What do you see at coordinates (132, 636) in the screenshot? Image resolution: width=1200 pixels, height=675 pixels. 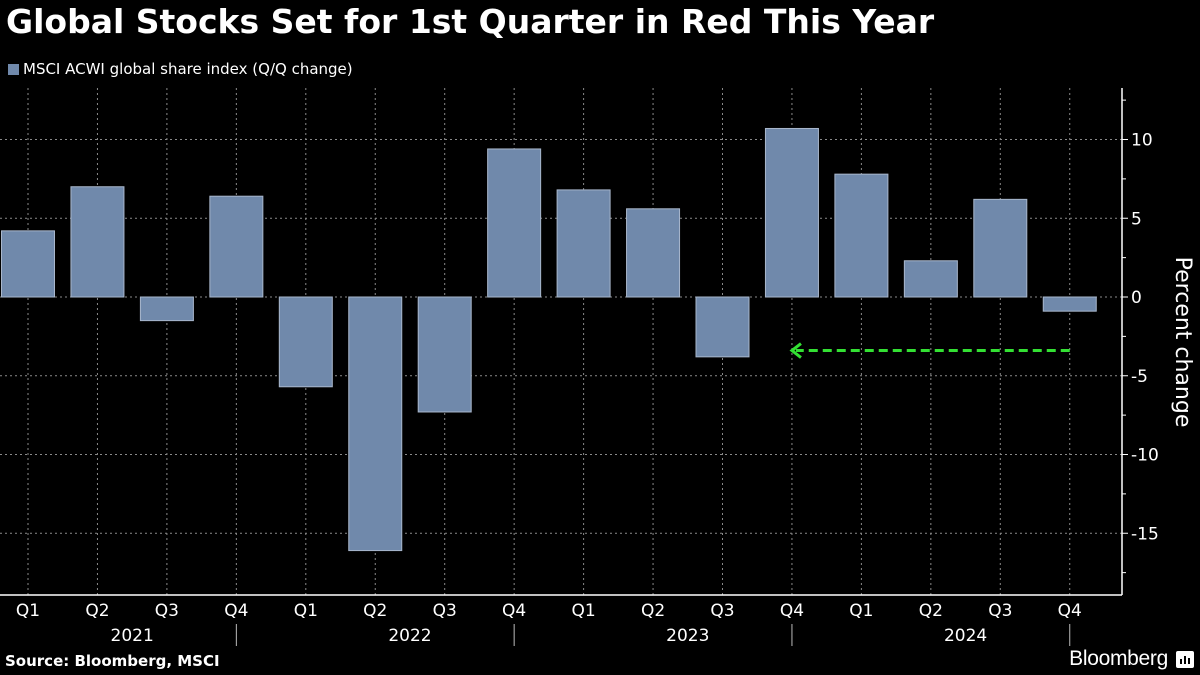 I see `x-year-label: 2021` at bounding box center [132, 636].